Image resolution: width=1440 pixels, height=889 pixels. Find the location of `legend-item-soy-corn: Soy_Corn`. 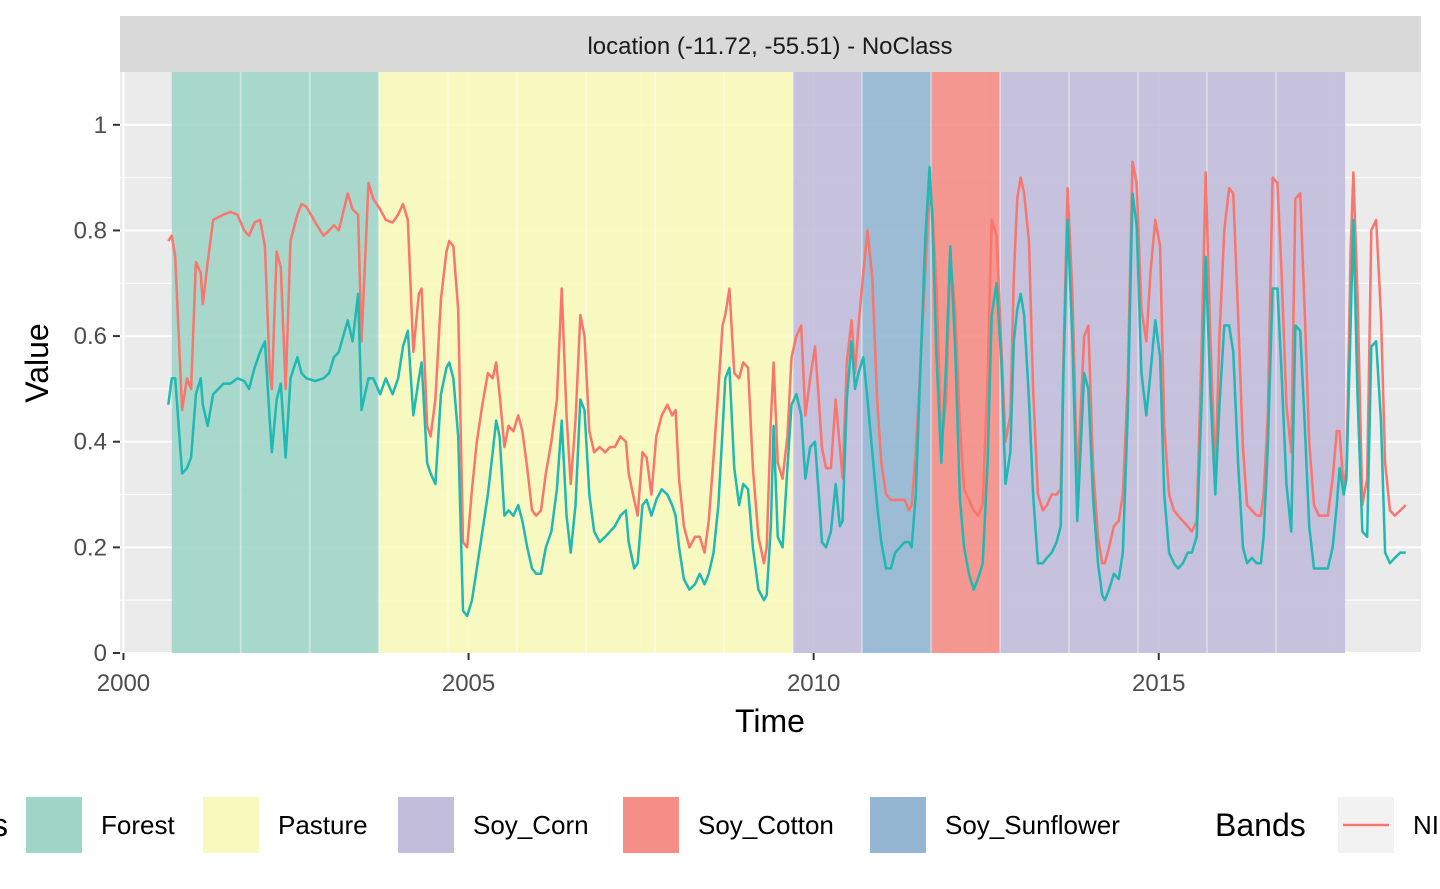

legend-item-soy-corn: Soy_Corn is located at coordinates (493, 825).